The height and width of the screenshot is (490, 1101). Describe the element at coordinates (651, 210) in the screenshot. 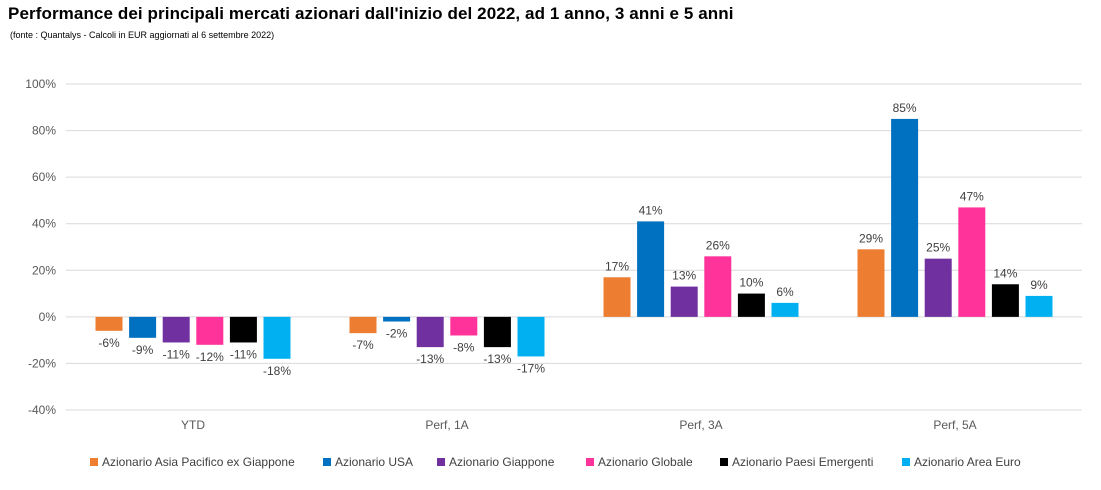

I see `data-label: 41%` at that location.